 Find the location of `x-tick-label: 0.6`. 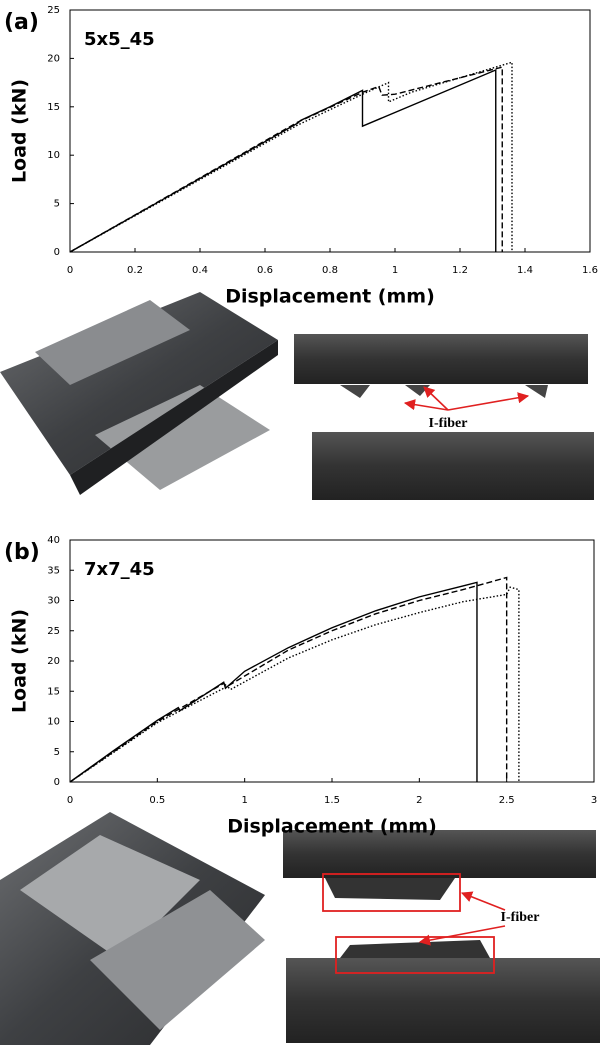

x-tick-label: 0.6 is located at coordinates (265, 270).